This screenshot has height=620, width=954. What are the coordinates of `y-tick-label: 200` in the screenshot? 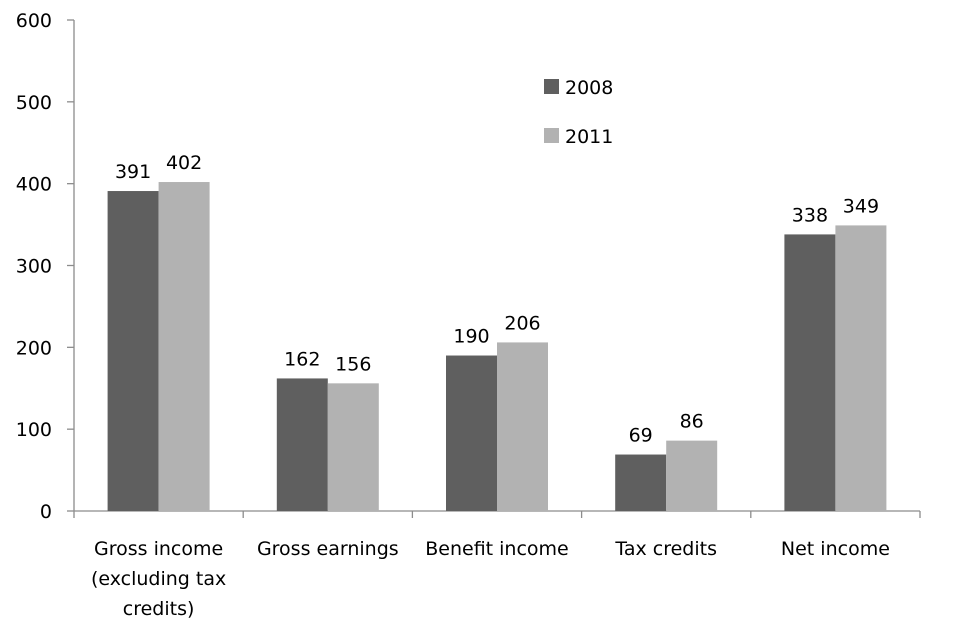 It's located at (34, 348).